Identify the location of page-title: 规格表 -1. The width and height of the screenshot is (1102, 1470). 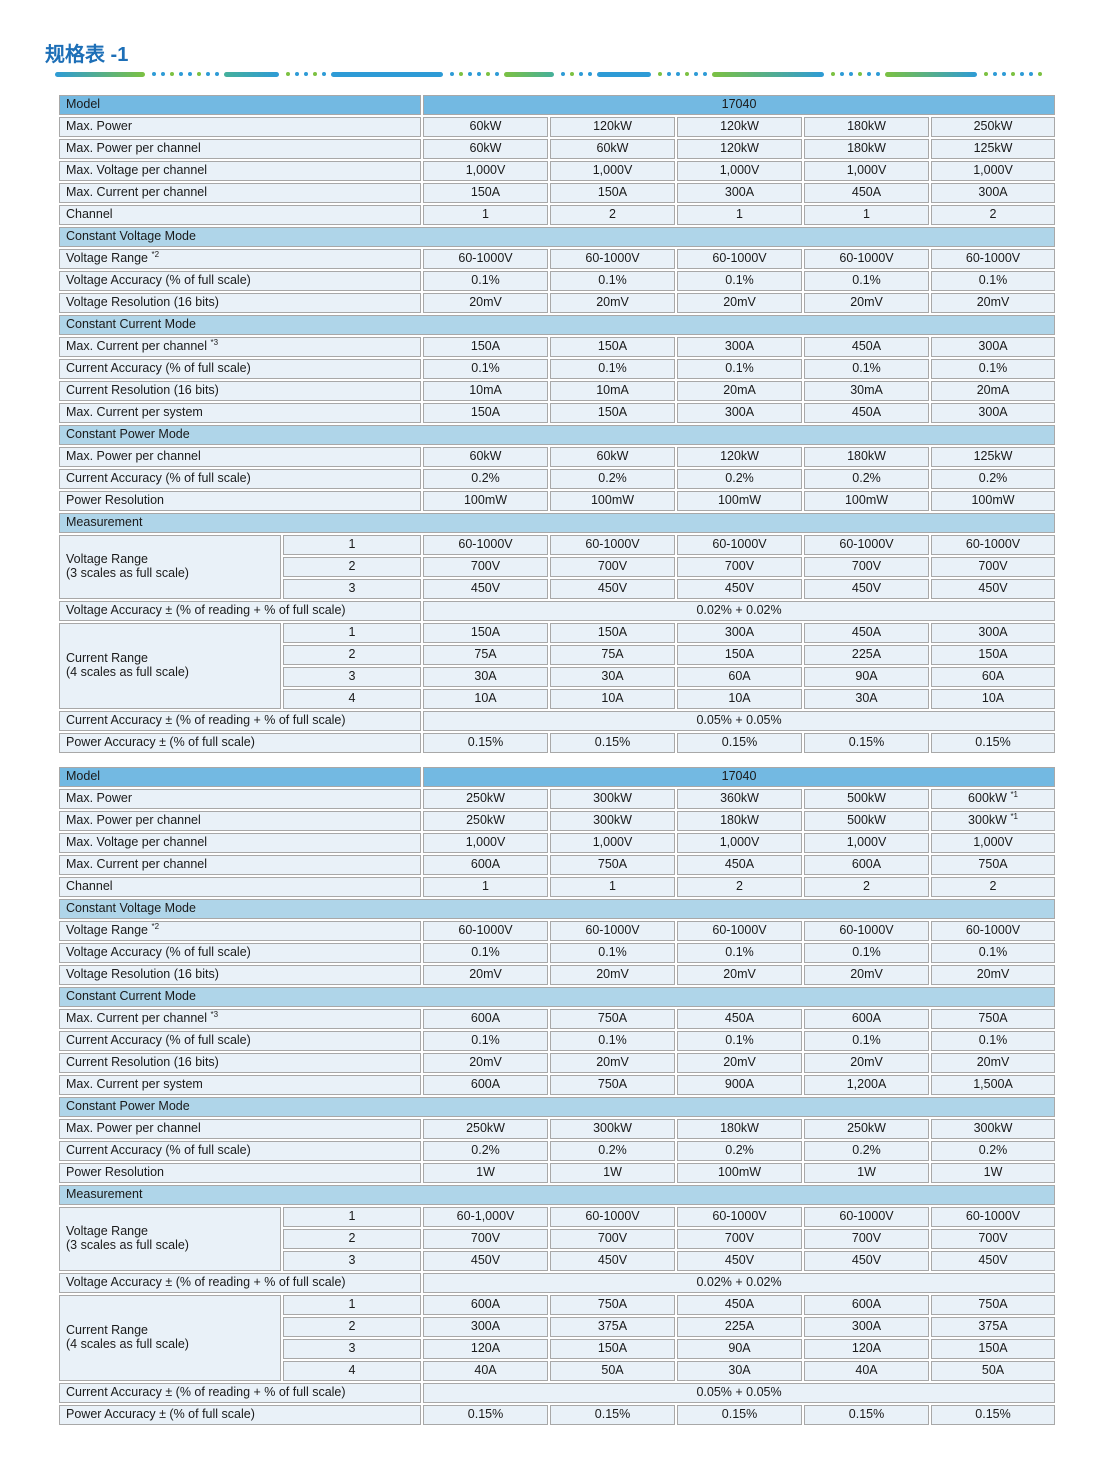
(87, 55).